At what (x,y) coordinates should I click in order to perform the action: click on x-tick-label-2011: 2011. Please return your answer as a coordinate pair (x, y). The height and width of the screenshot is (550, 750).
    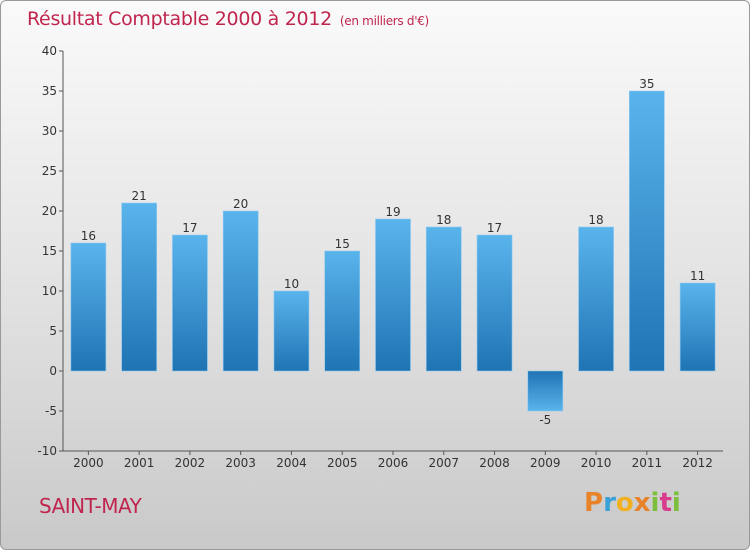
    Looking at the image, I should click on (647, 463).